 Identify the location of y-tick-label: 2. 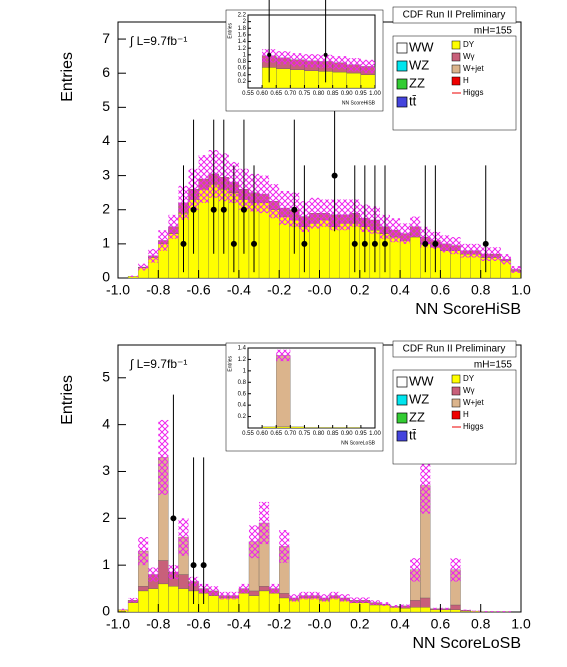
(106, 517).